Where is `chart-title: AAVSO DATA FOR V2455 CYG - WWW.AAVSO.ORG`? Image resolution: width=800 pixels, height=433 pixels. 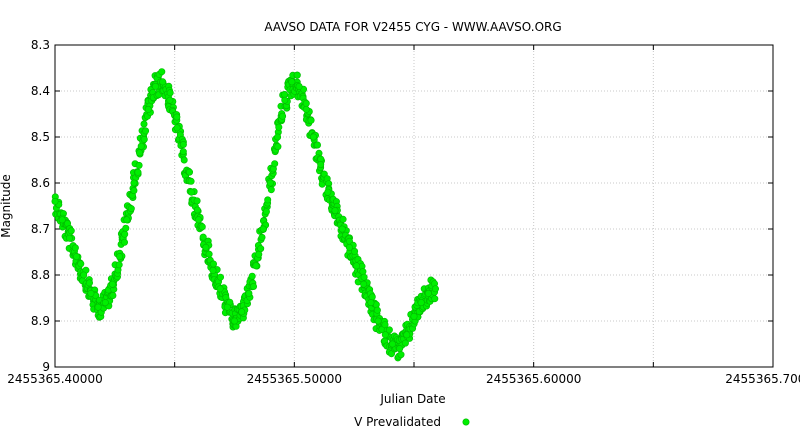
chart-title: AAVSO DATA FOR V2455 CYG - WWW.AAVSO.ORG is located at coordinates (412, 27).